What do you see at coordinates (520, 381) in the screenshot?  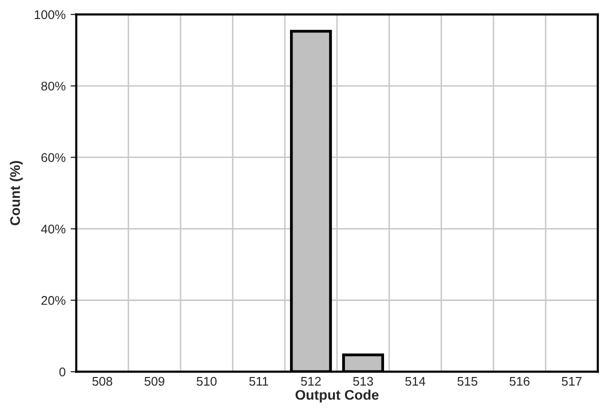 I see `x-tick-label: 516` at bounding box center [520, 381].